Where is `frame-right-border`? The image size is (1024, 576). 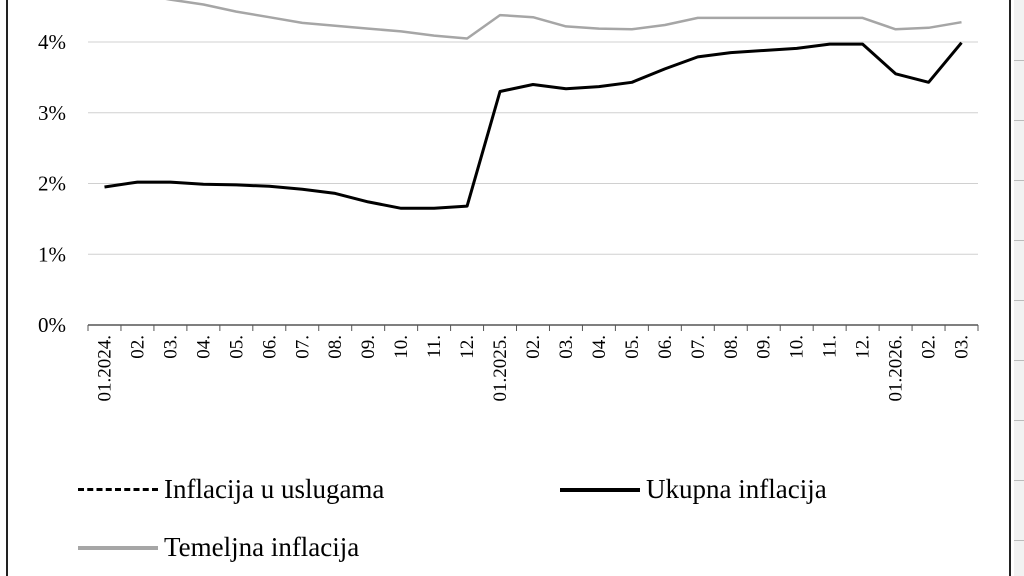
frame-right-border is located at coordinates (1010, 288).